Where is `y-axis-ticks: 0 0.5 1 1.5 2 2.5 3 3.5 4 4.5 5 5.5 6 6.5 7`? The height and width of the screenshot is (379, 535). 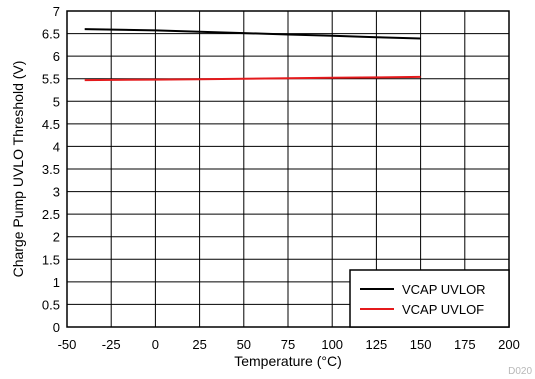
y-axis-ticks: 0 0.5 1 1.5 2 2.5 3 3.5 4 4.5 5 5.5 6 6.5 7 is located at coordinates (51, 169).